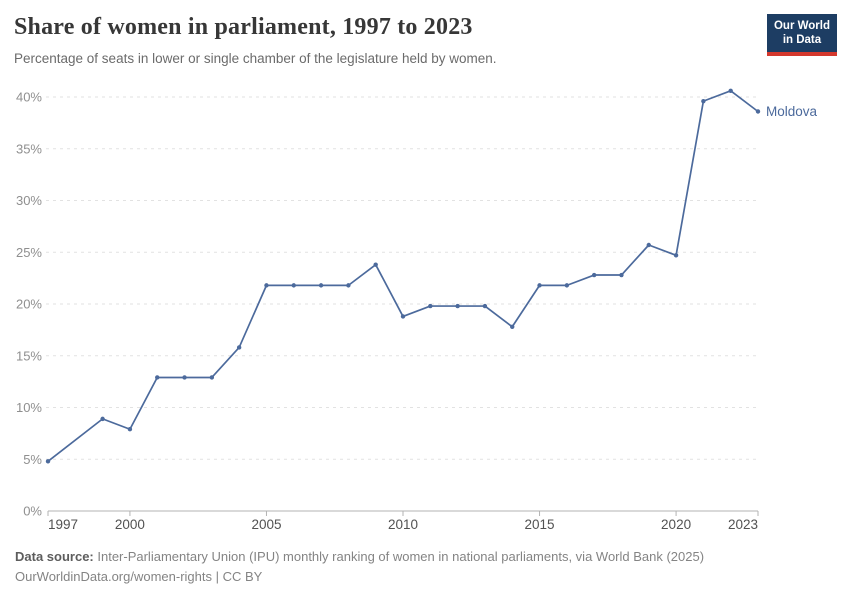 The image size is (850, 600). I want to click on y-tick-label: 25%, so click(29, 252).